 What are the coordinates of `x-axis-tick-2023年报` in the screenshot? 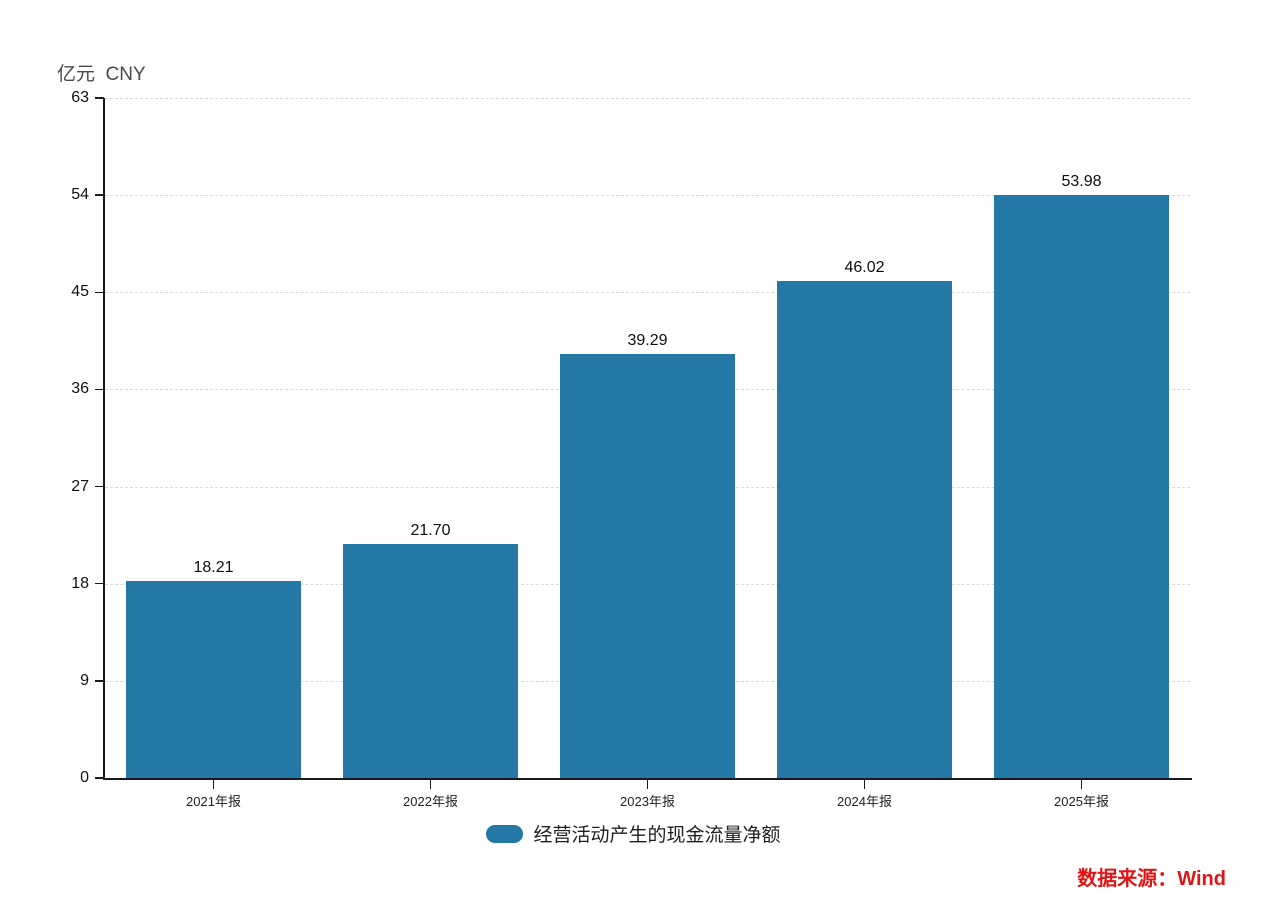 It's located at (647, 784).